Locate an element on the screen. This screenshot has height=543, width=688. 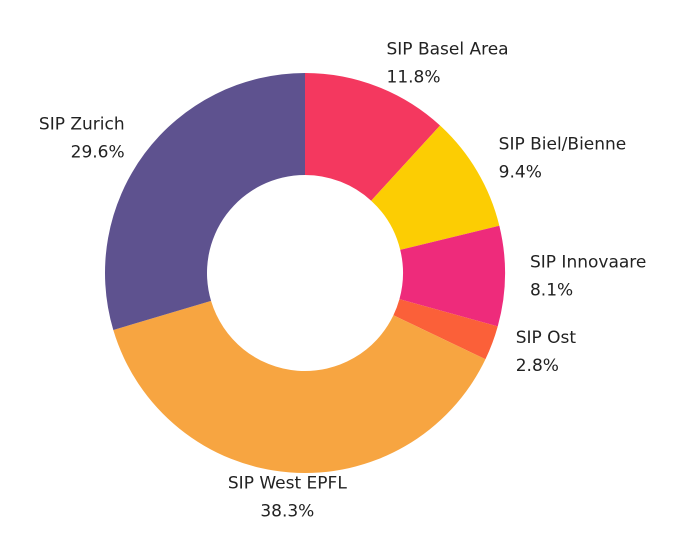
slice-value-label: 38.3% is located at coordinates (287, 511).